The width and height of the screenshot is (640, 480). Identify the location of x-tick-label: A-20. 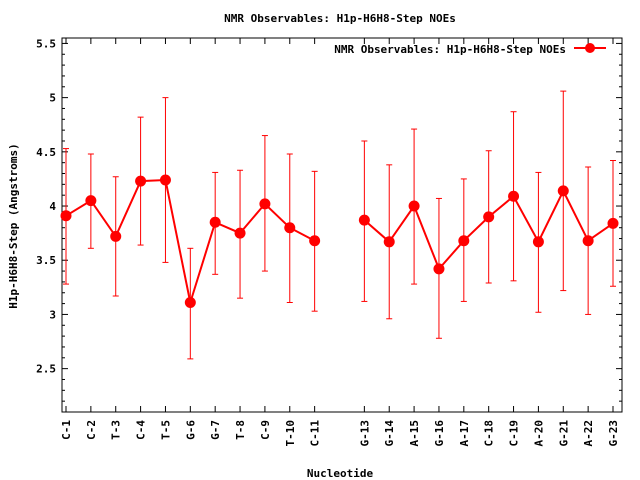
(538, 433).